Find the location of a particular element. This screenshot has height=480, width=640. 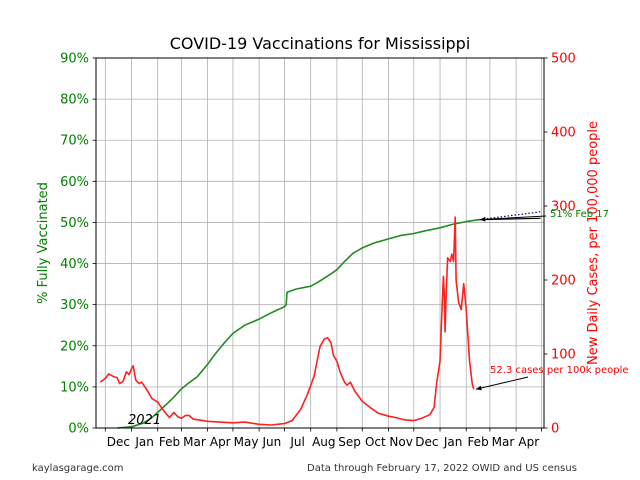

annotation-layer is located at coordinates (511, 303).